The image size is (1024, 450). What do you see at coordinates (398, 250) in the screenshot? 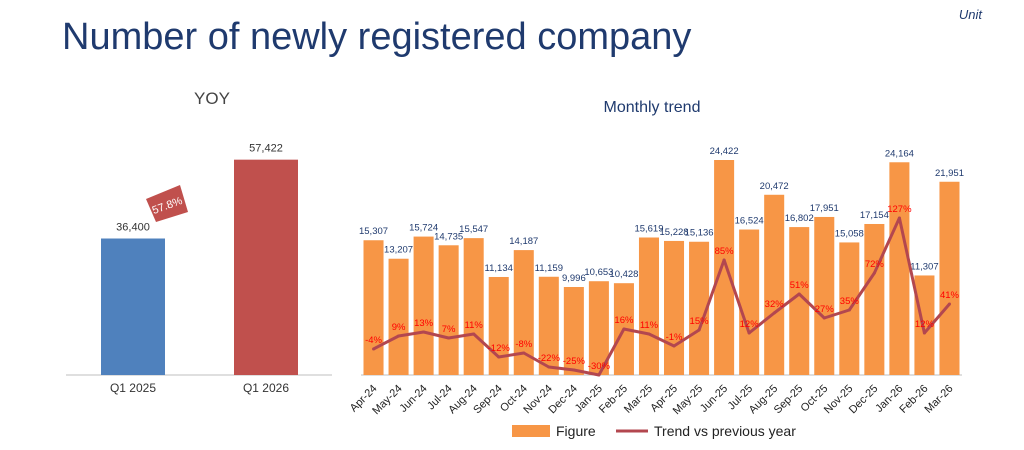
I see `monthly-value-label: 13,207` at bounding box center [398, 250].